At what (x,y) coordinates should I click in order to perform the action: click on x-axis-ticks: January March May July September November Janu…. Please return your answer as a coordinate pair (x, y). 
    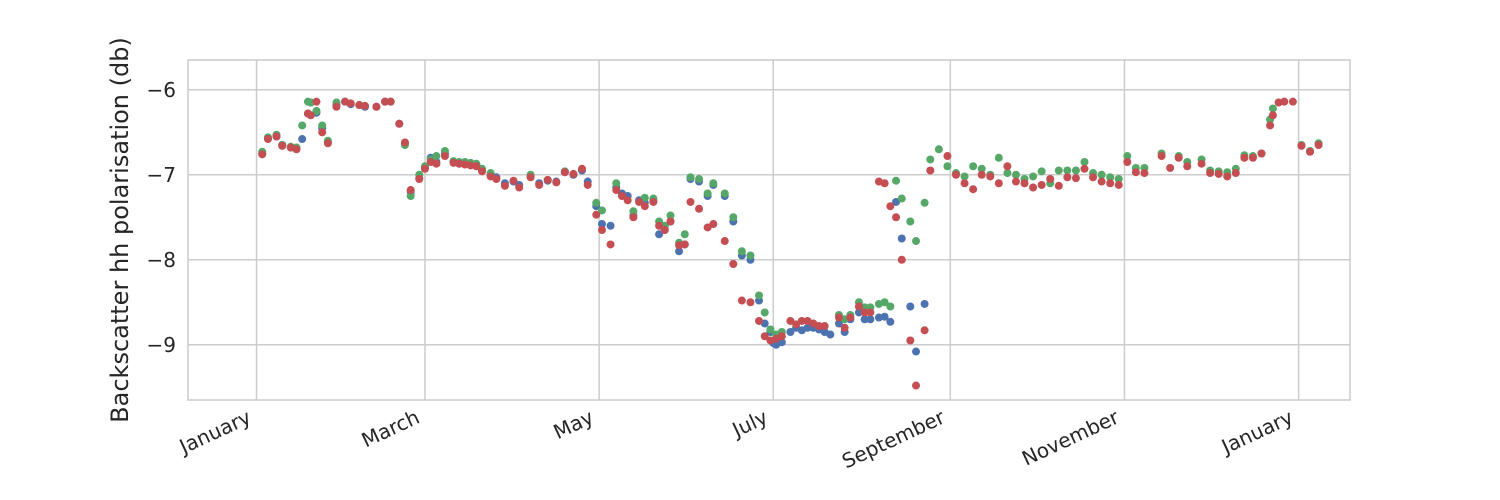
    Looking at the image, I should click on (735, 438).